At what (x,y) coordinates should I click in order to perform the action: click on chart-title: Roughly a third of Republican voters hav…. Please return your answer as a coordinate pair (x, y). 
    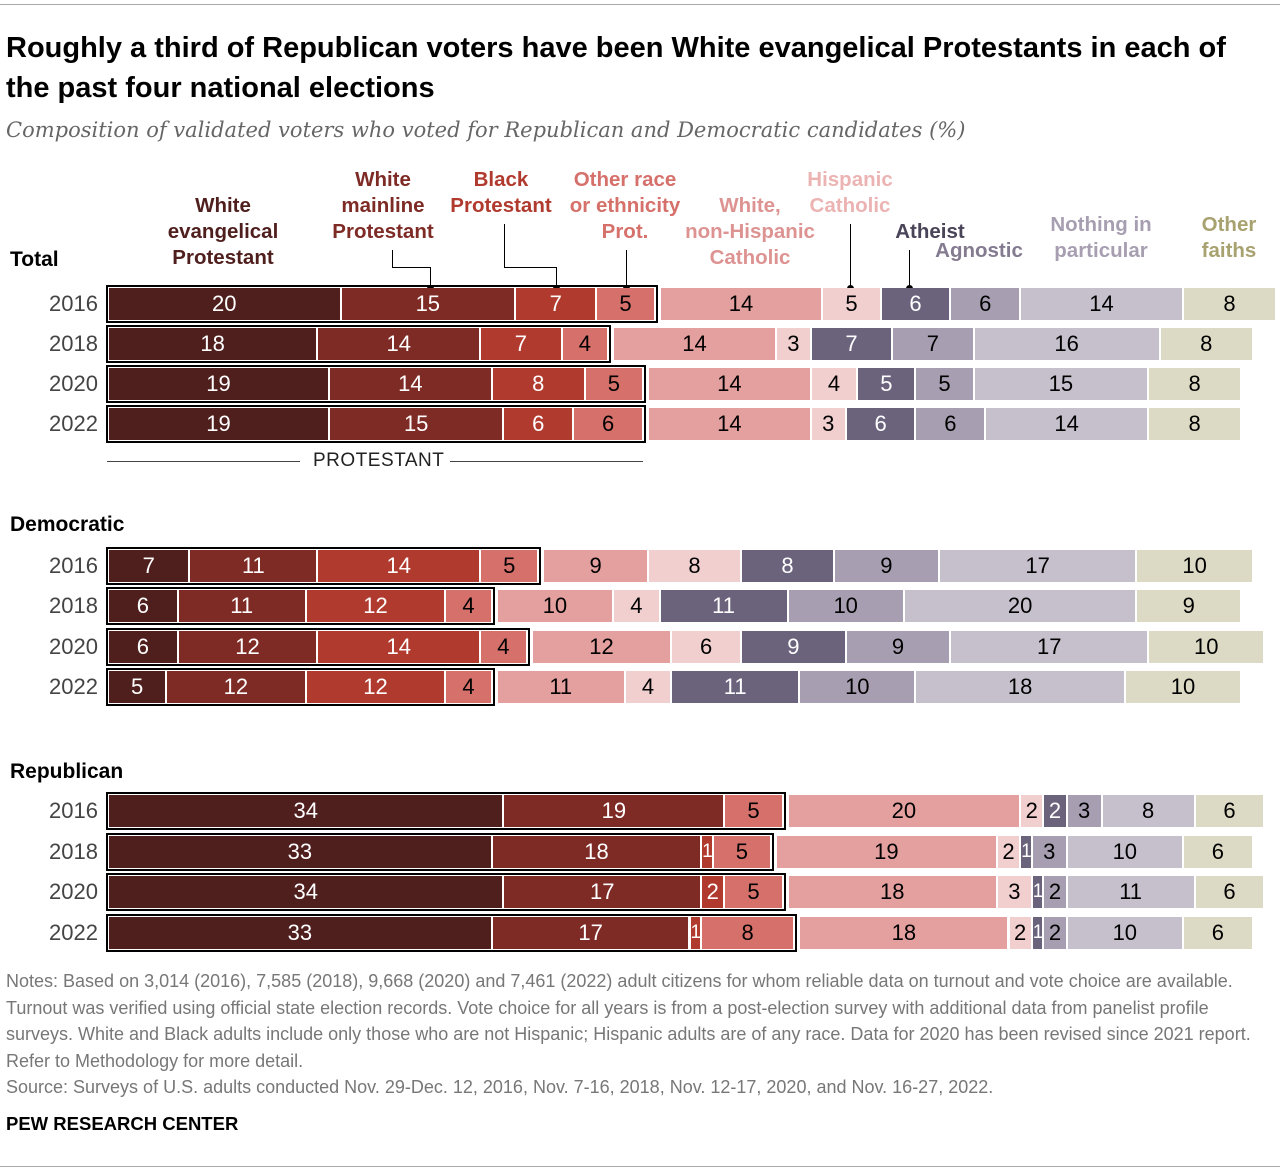
    Looking at the image, I should click on (616, 68).